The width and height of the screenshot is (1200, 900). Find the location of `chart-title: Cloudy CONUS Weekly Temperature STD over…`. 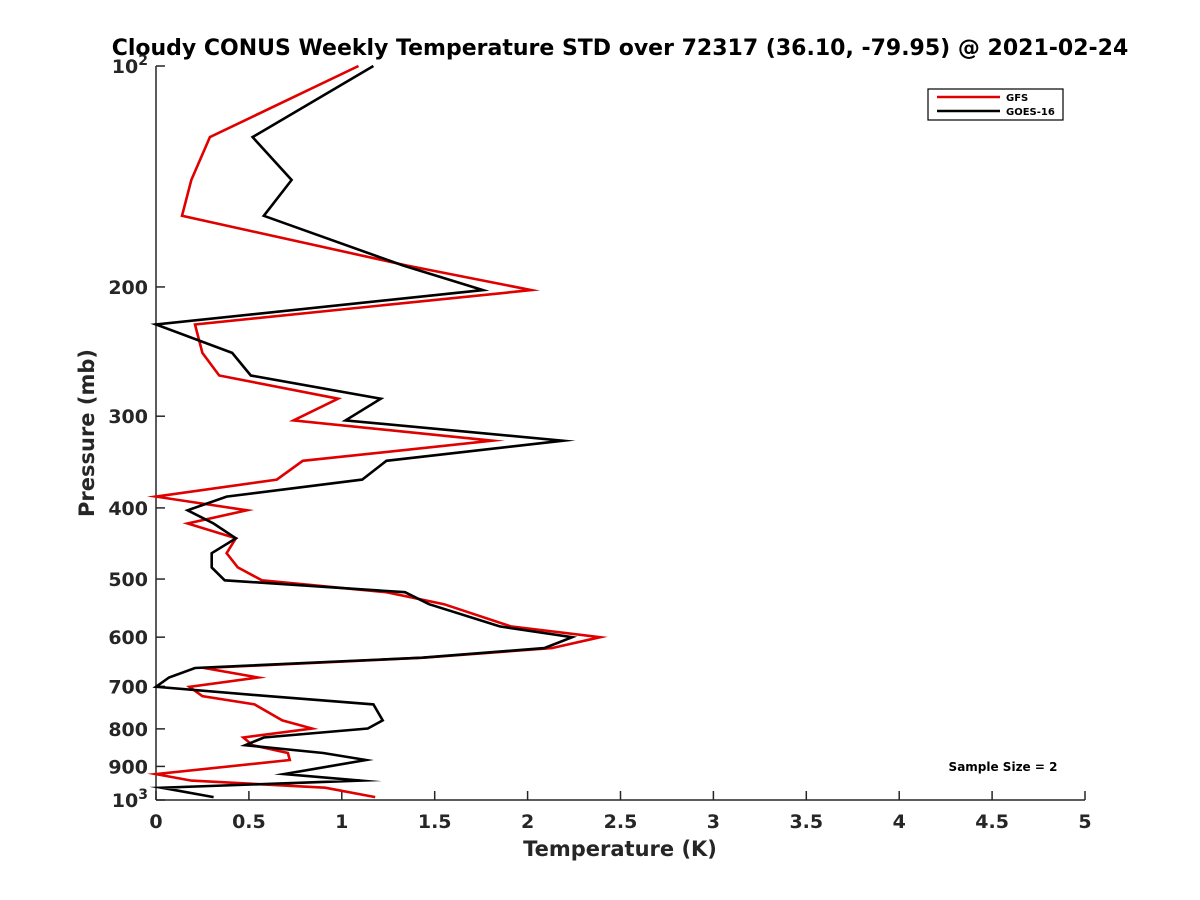

chart-title: Cloudy CONUS Weekly Temperature STD over… is located at coordinates (620, 48).